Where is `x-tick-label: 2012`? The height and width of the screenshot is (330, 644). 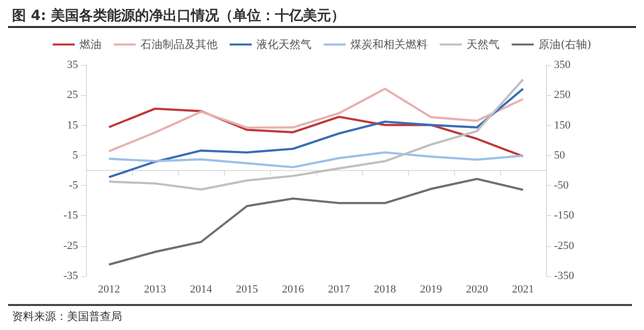
x-tick-label: 2012 is located at coordinates (109, 290).